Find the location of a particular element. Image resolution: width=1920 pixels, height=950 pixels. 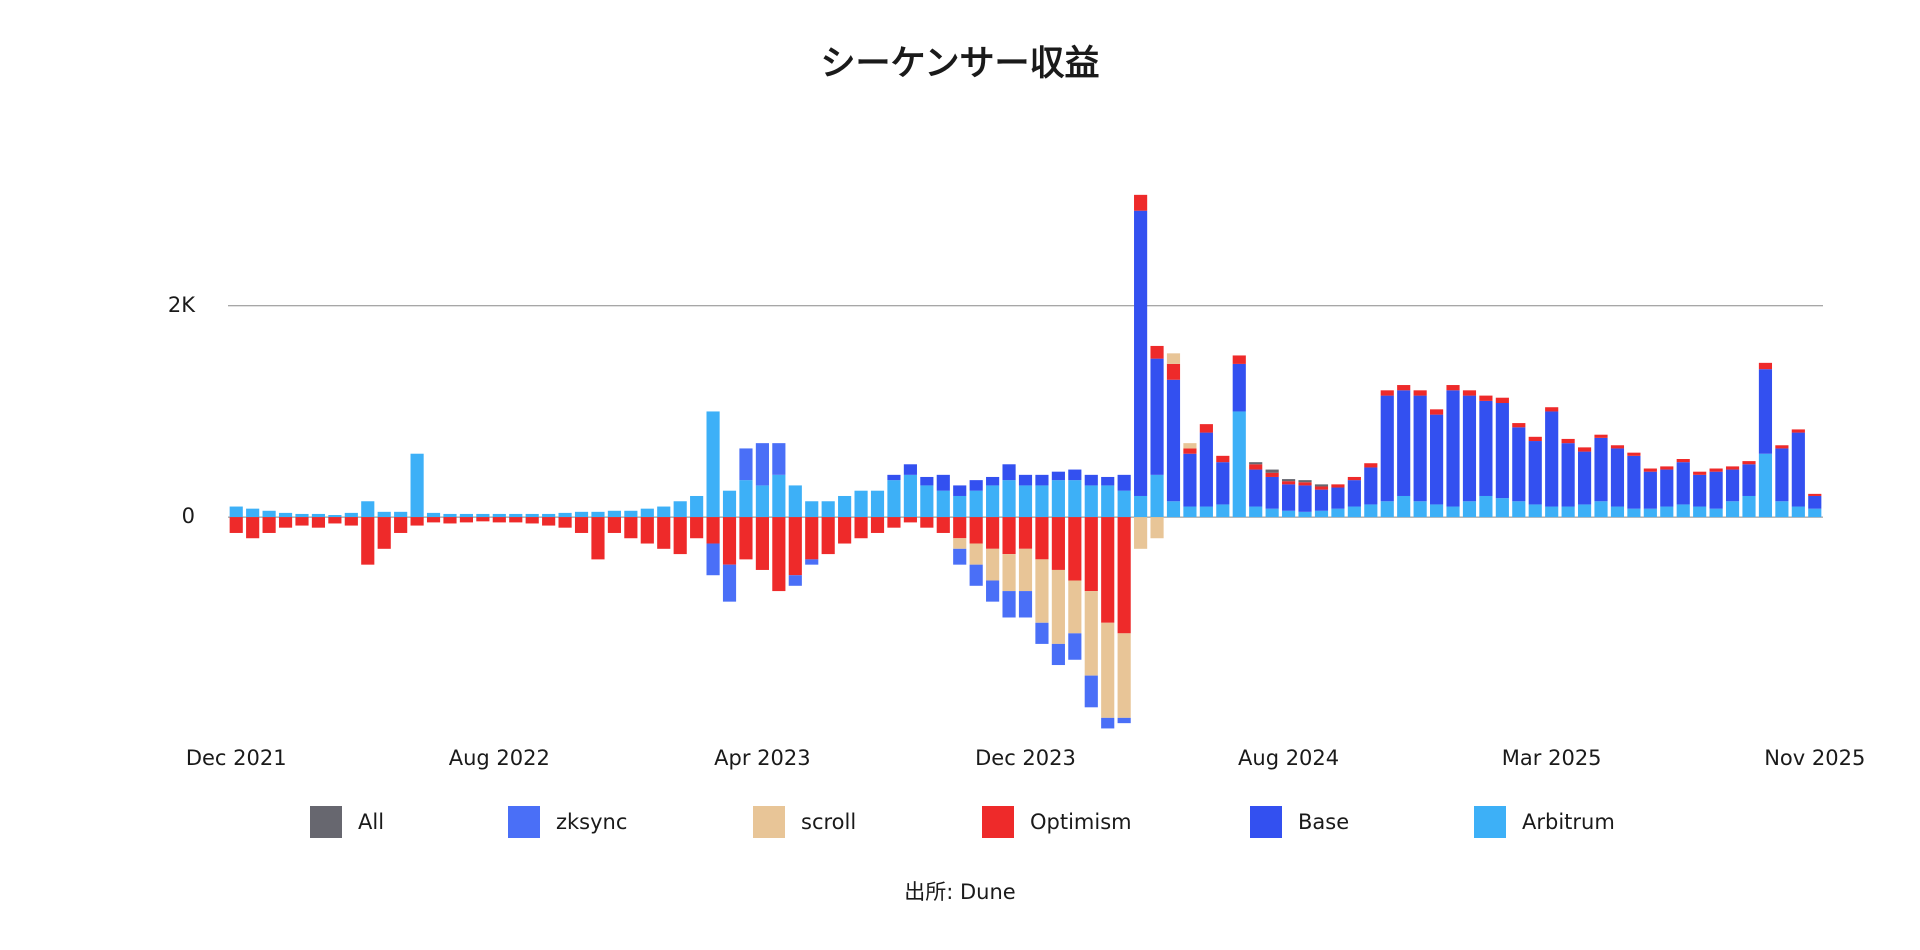

legend-label: Arbitrum is located at coordinates (1568, 822).